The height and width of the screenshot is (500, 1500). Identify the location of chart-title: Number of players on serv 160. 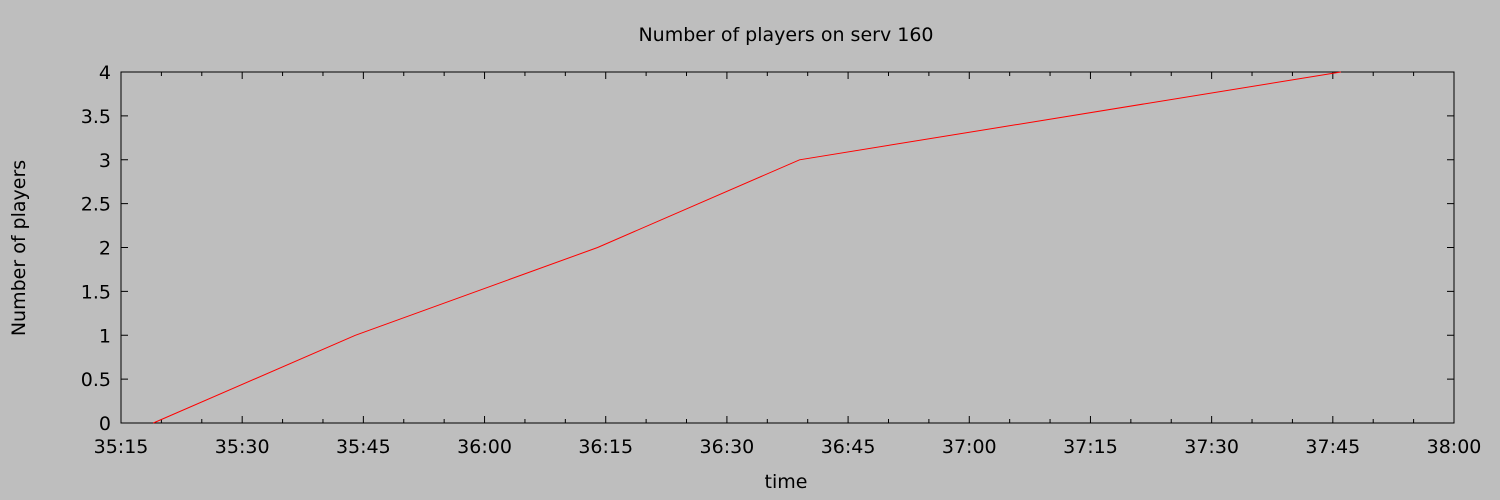
(785, 35).